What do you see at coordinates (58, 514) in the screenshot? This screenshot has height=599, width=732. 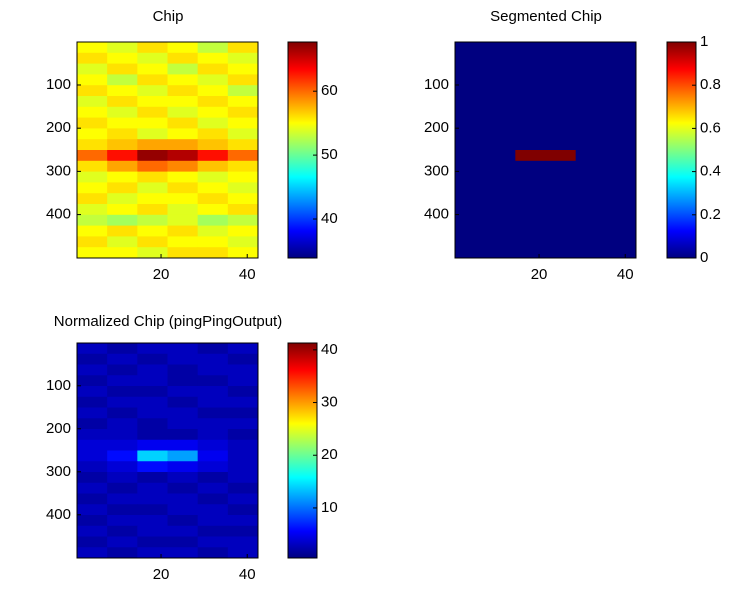 I see `y-tick-label: 400` at bounding box center [58, 514].